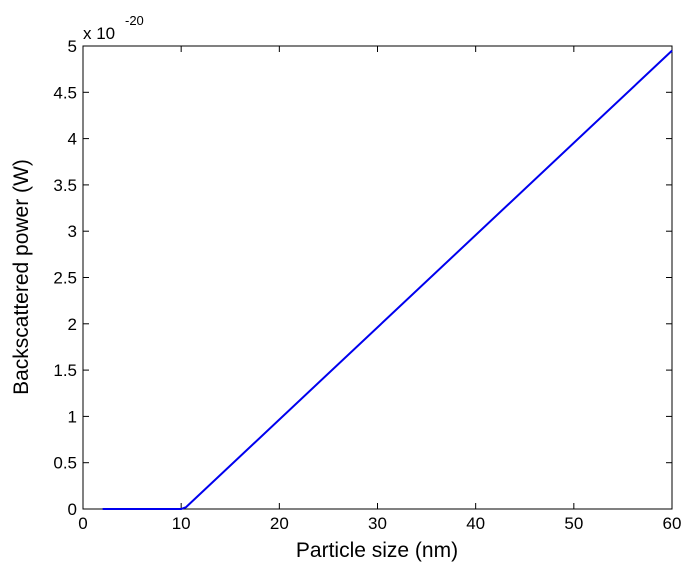 The image size is (686, 568). Describe the element at coordinates (72, 231) in the screenshot. I see `y-tick-label: 3` at that location.